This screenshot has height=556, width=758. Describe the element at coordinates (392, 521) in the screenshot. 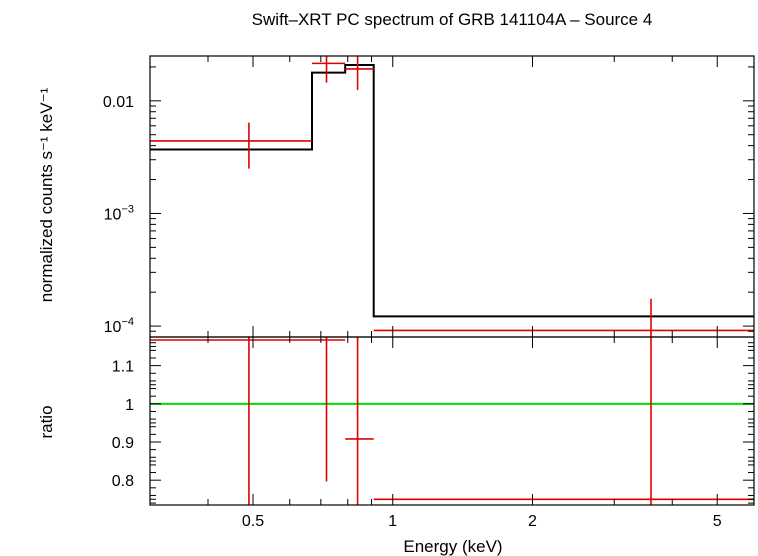

I see `x-tick-label: 1` at that location.